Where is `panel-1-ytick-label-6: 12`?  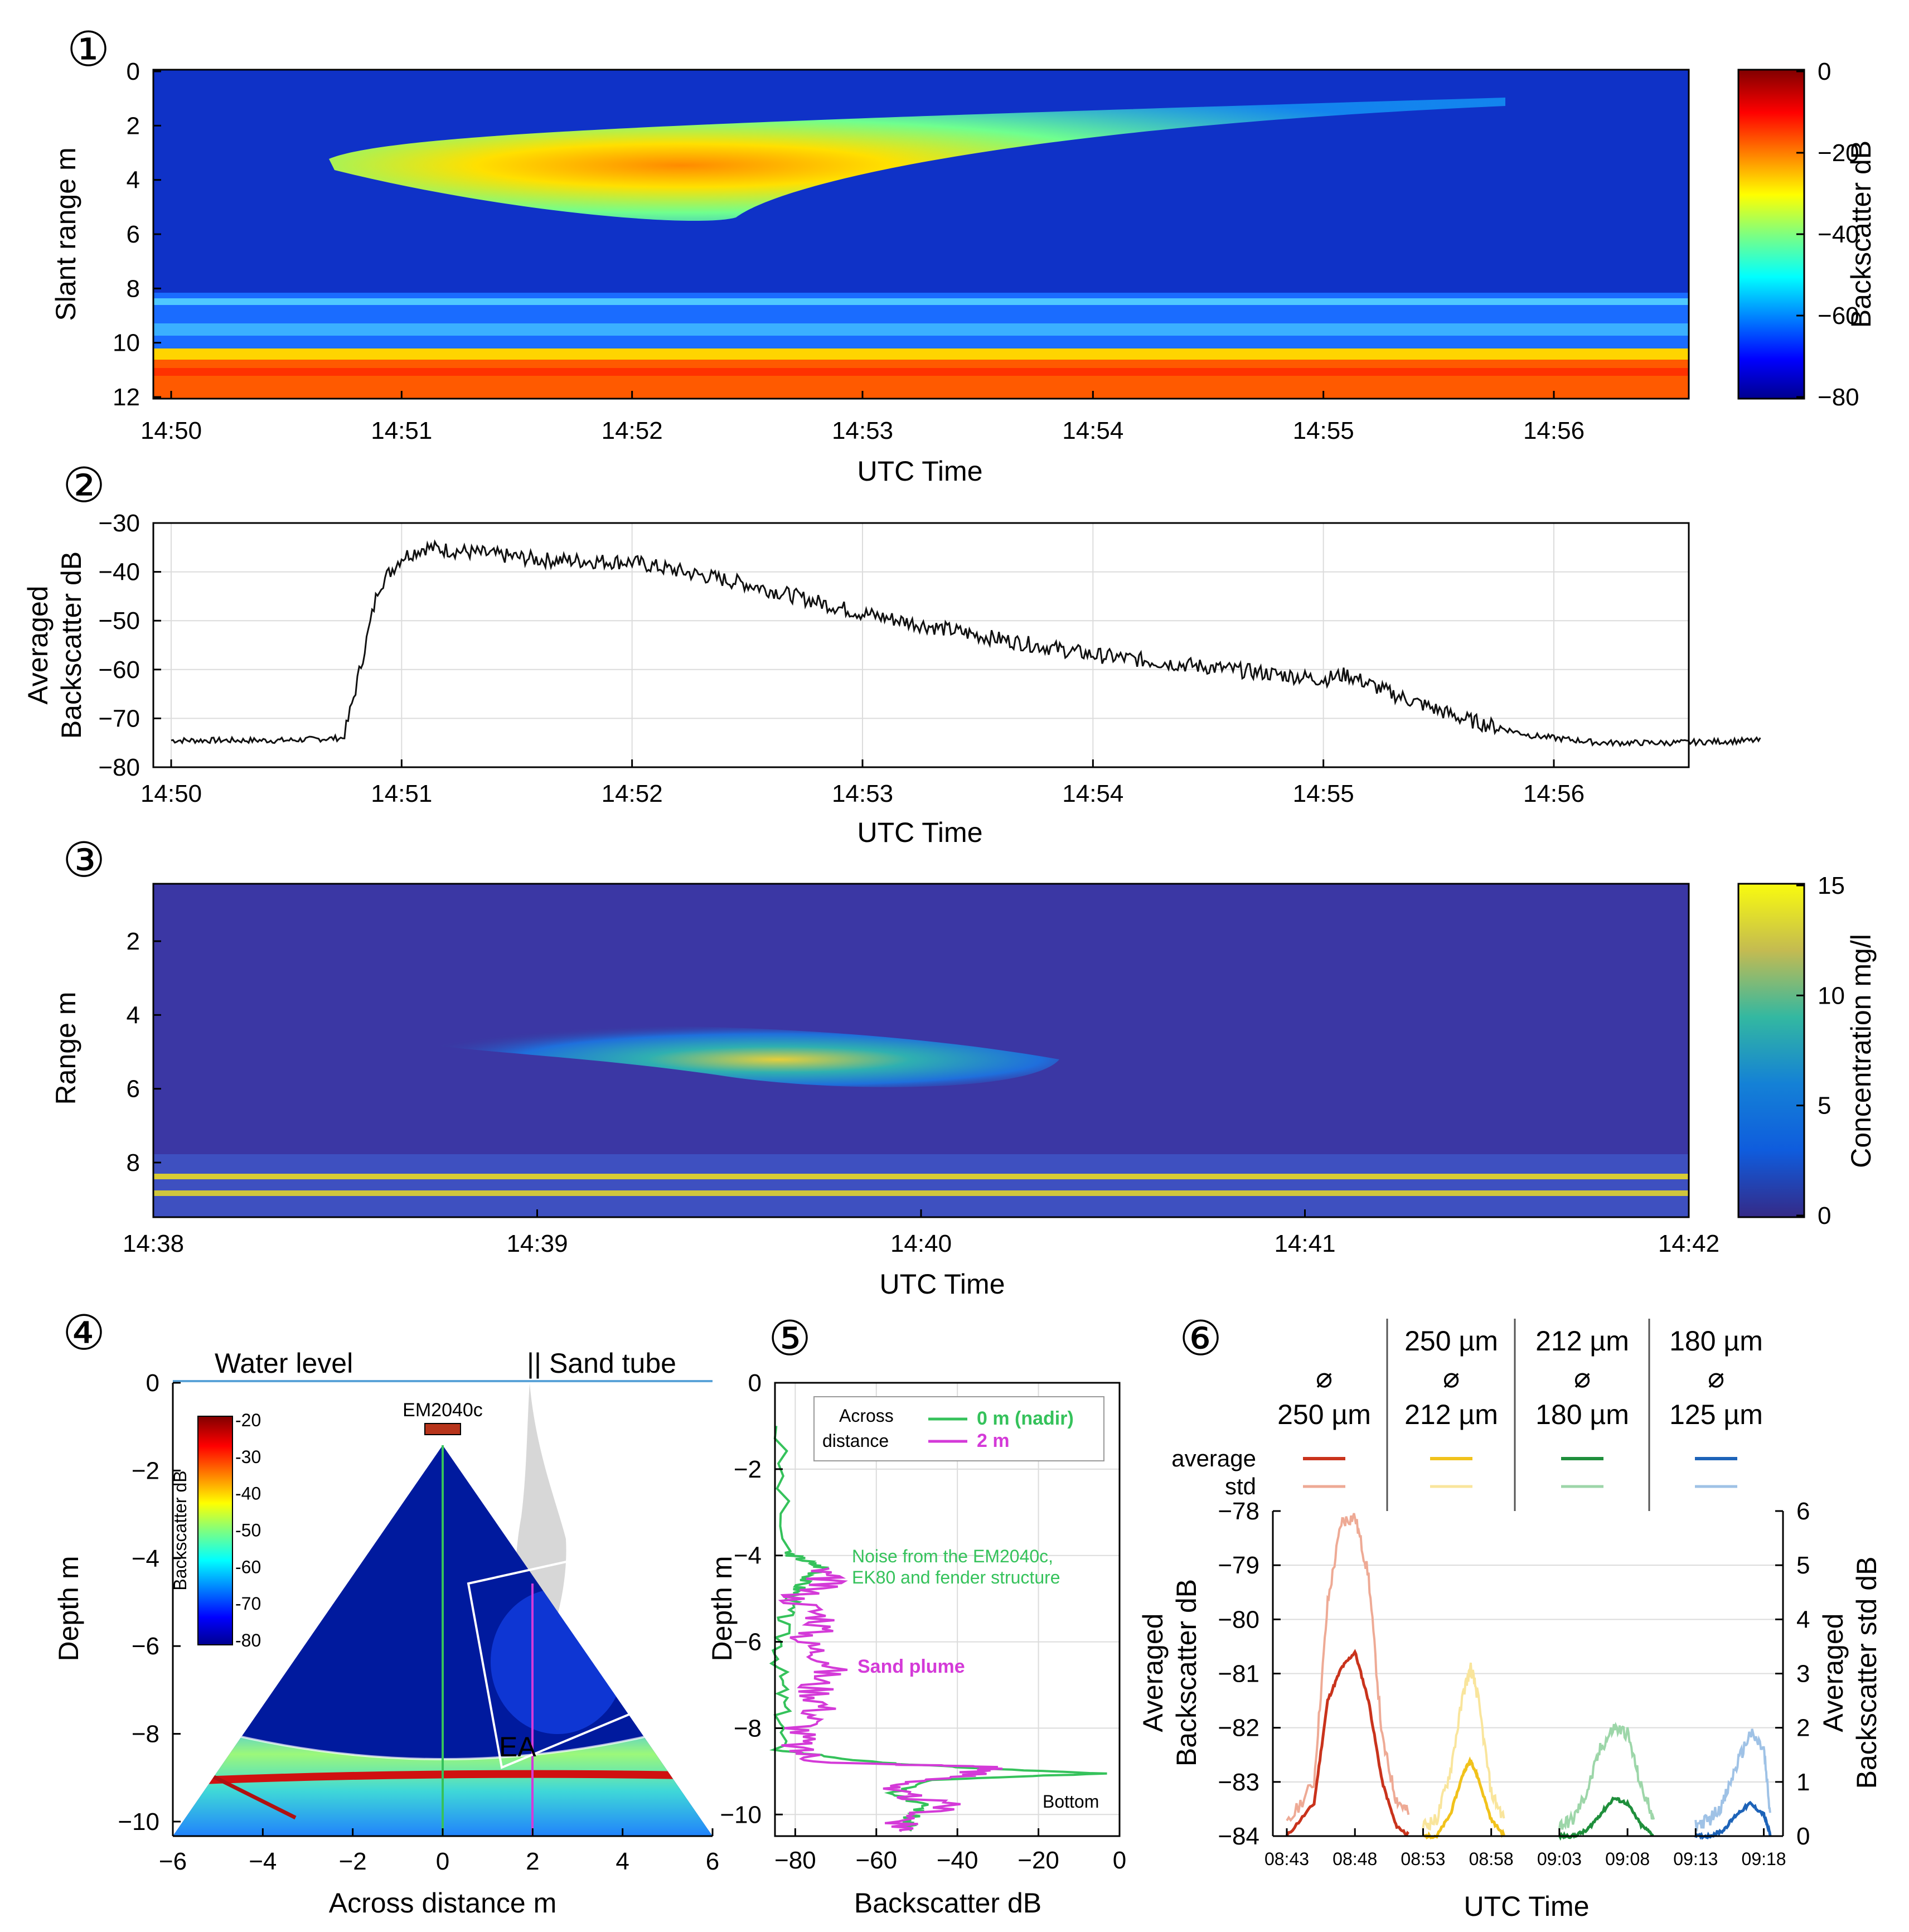 panel-1-ytick-label-6: 12 is located at coordinates (126, 397).